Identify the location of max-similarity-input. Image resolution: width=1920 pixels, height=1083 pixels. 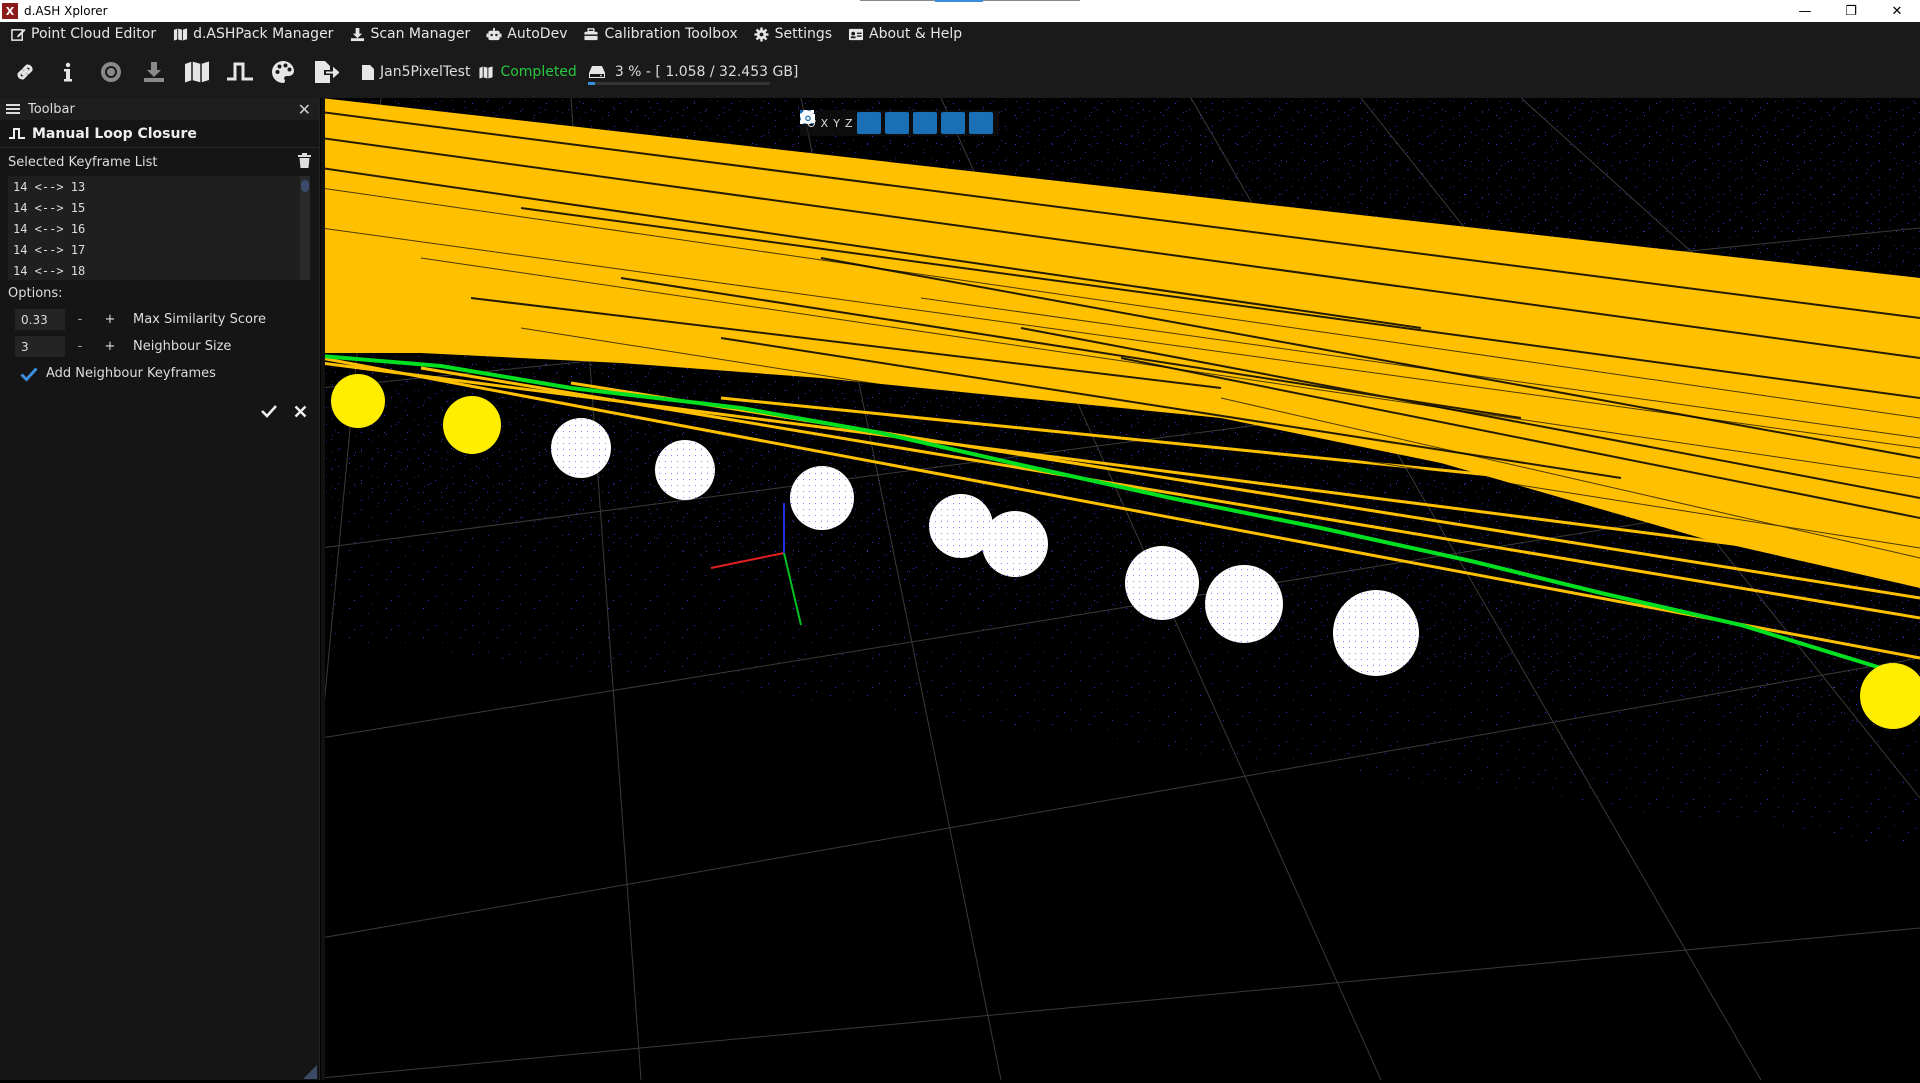
(40, 319).